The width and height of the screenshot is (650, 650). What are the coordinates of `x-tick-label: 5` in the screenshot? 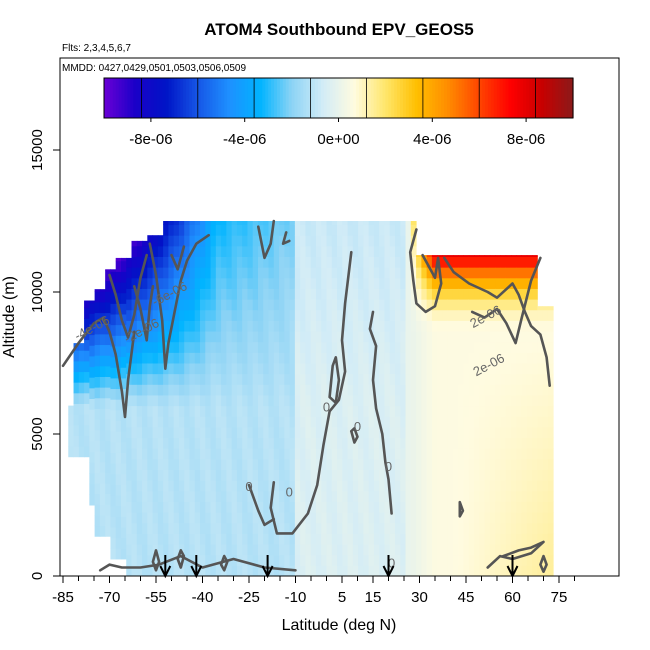 It's located at (342, 597).